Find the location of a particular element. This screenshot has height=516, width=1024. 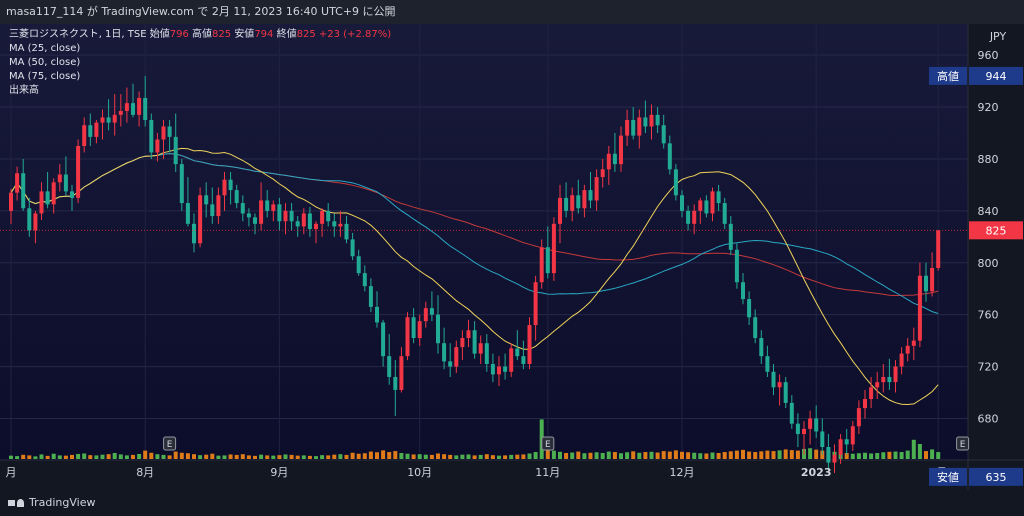

open-value: 796 is located at coordinates (179, 34).